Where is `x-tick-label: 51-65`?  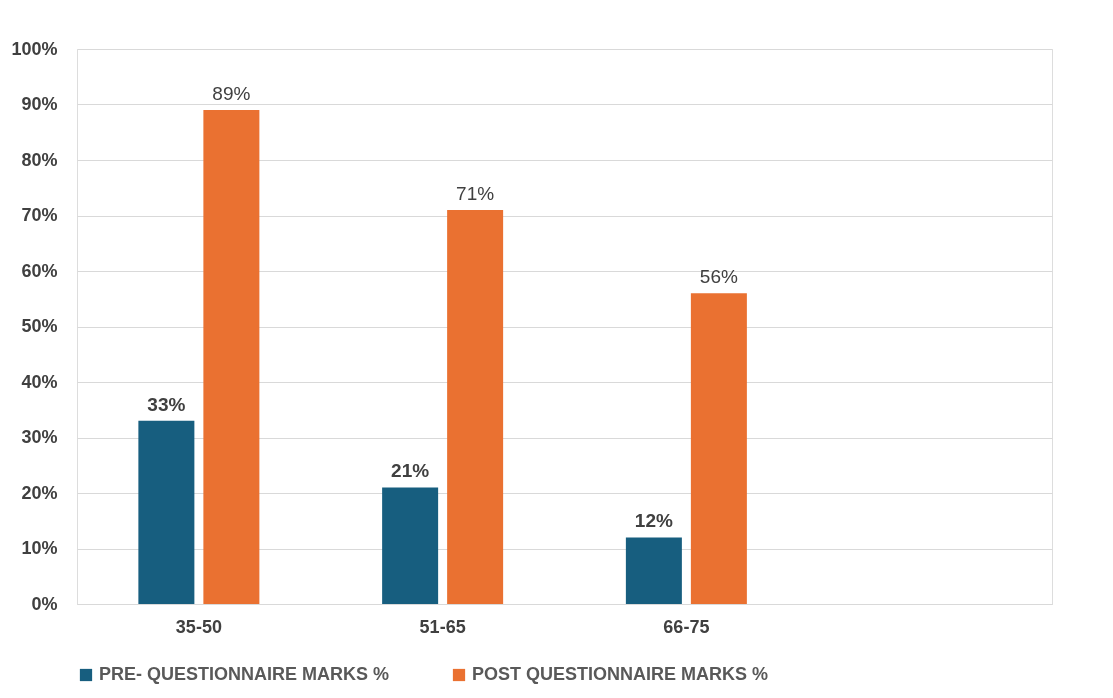 x-tick-label: 51-65 is located at coordinates (442, 626).